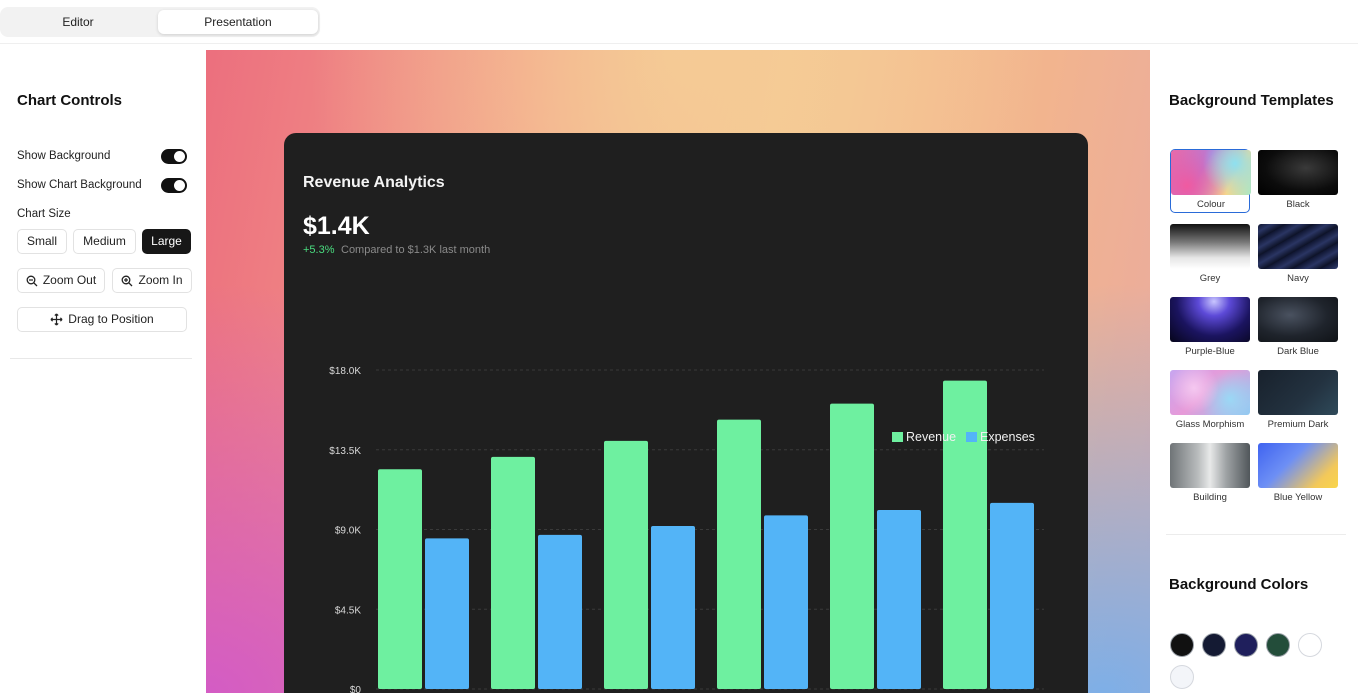 The height and width of the screenshot is (693, 1358). Describe the element at coordinates (1246, 645) in the screenshot. I see `color-swatch-indigo` at that location.